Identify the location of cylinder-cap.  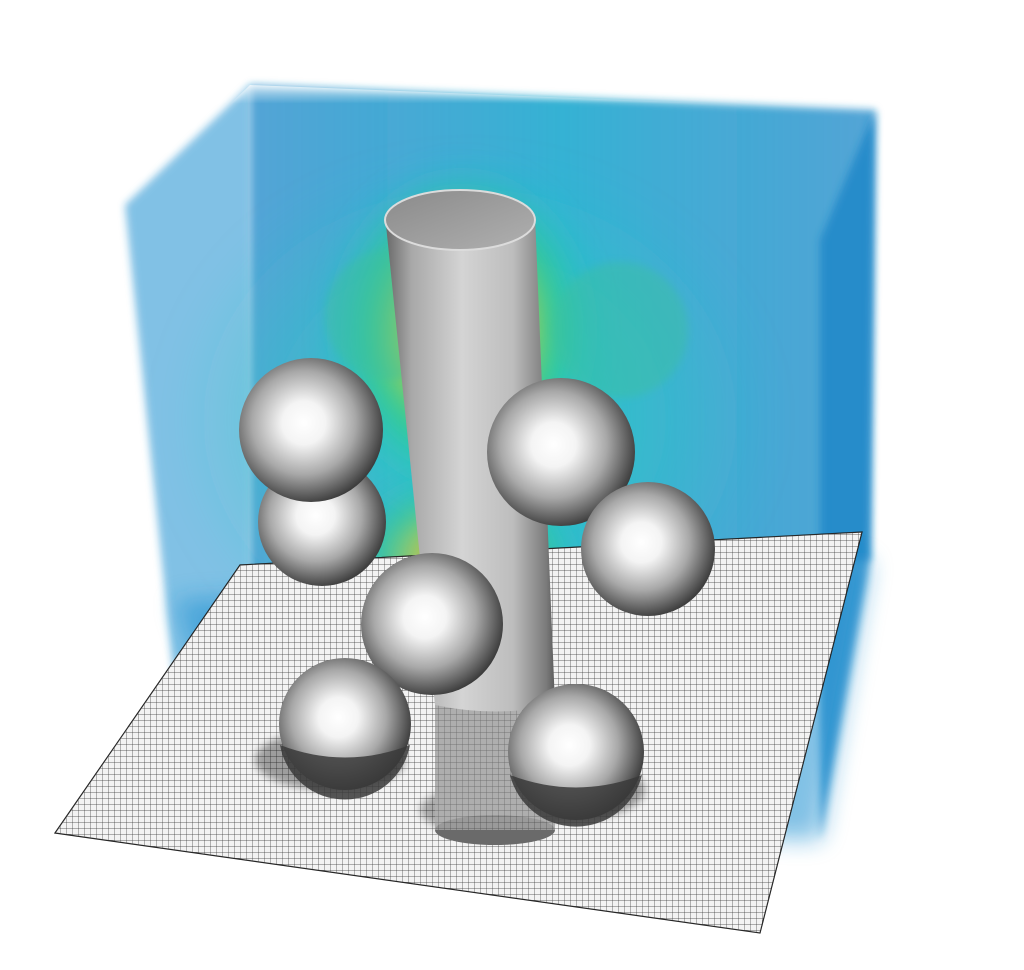
(460, 220).